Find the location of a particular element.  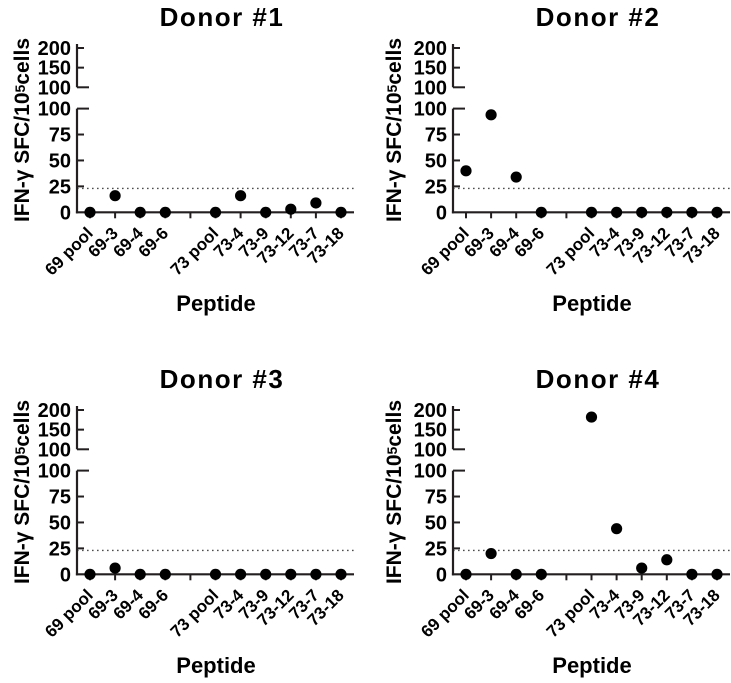

panel-title-donor-1: Donor #1 is located at coordinates (222, 17).